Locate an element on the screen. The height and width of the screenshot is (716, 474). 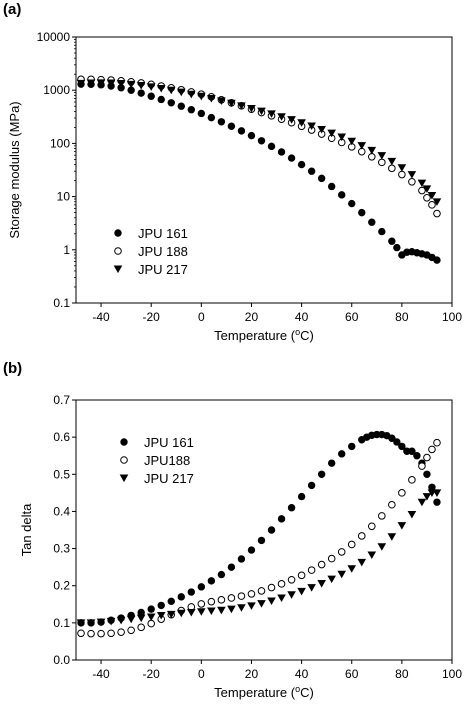
x-tick-label: 40 is located at coordinates (302, 317).